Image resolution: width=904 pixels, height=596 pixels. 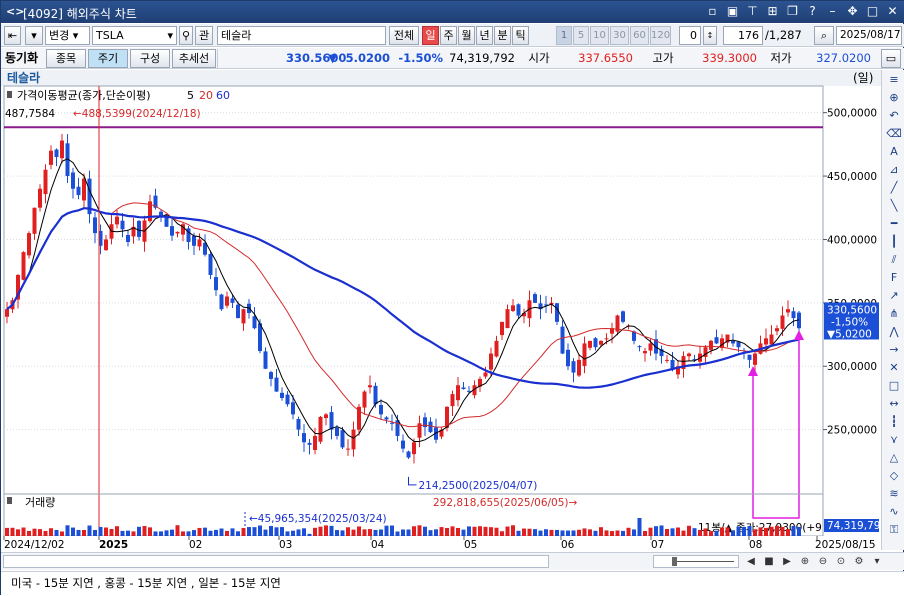 I want to click on zigzag-icon: ⋀, so click(x=894, y=331).